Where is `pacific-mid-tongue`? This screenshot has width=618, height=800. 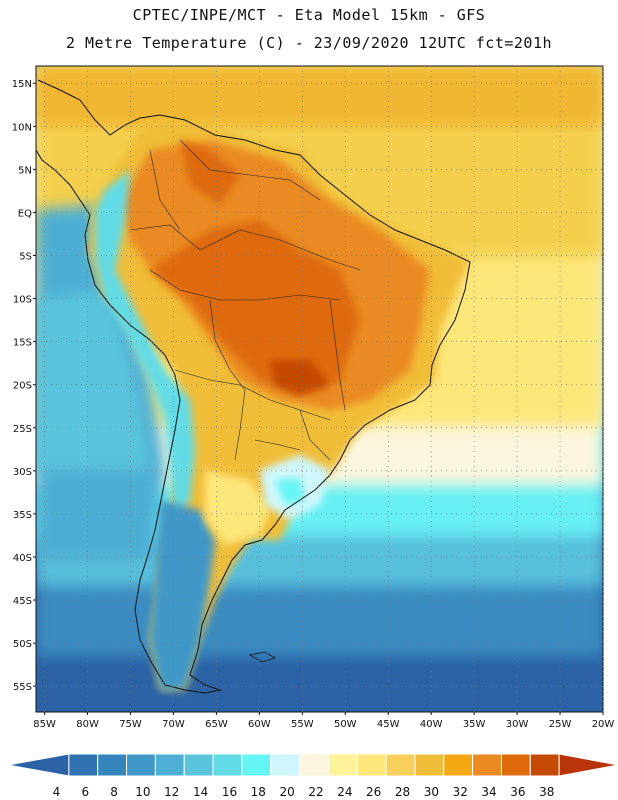
pacific-mid-tongue is located at coordinates (93, 380).